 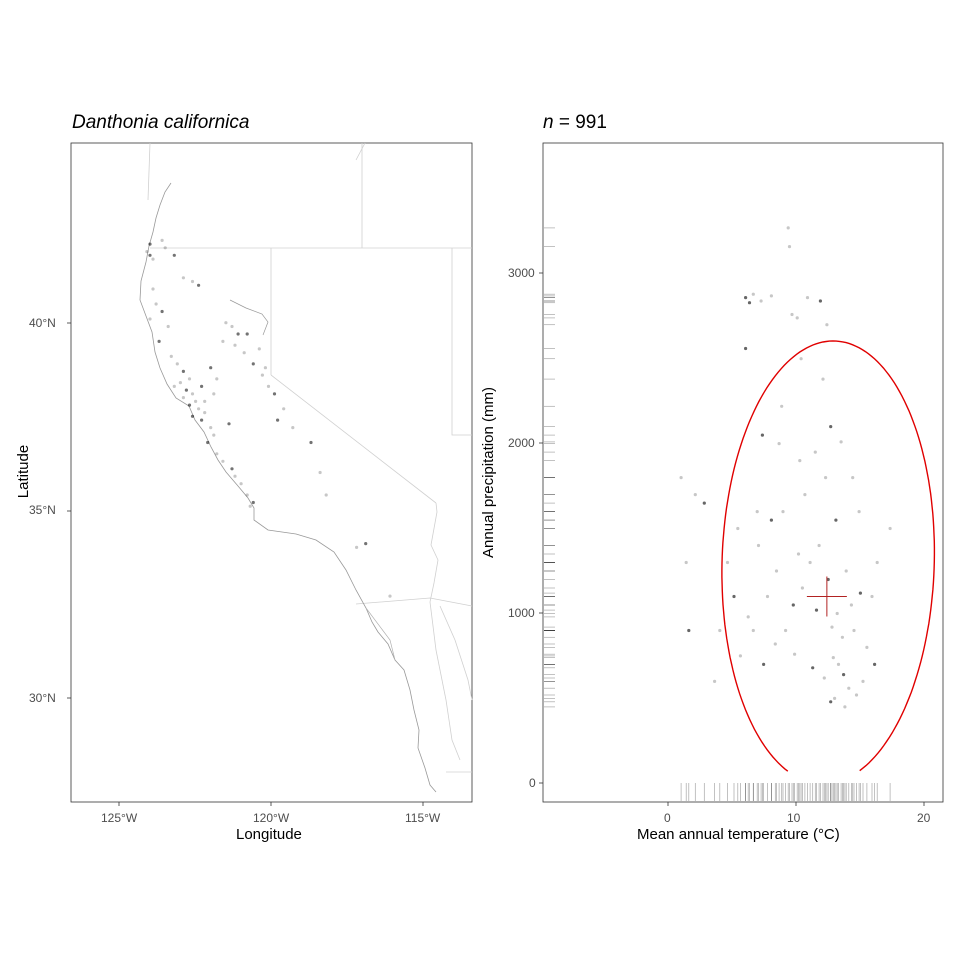 I want to click on map-y-ticks, so click(x=69, y=510).